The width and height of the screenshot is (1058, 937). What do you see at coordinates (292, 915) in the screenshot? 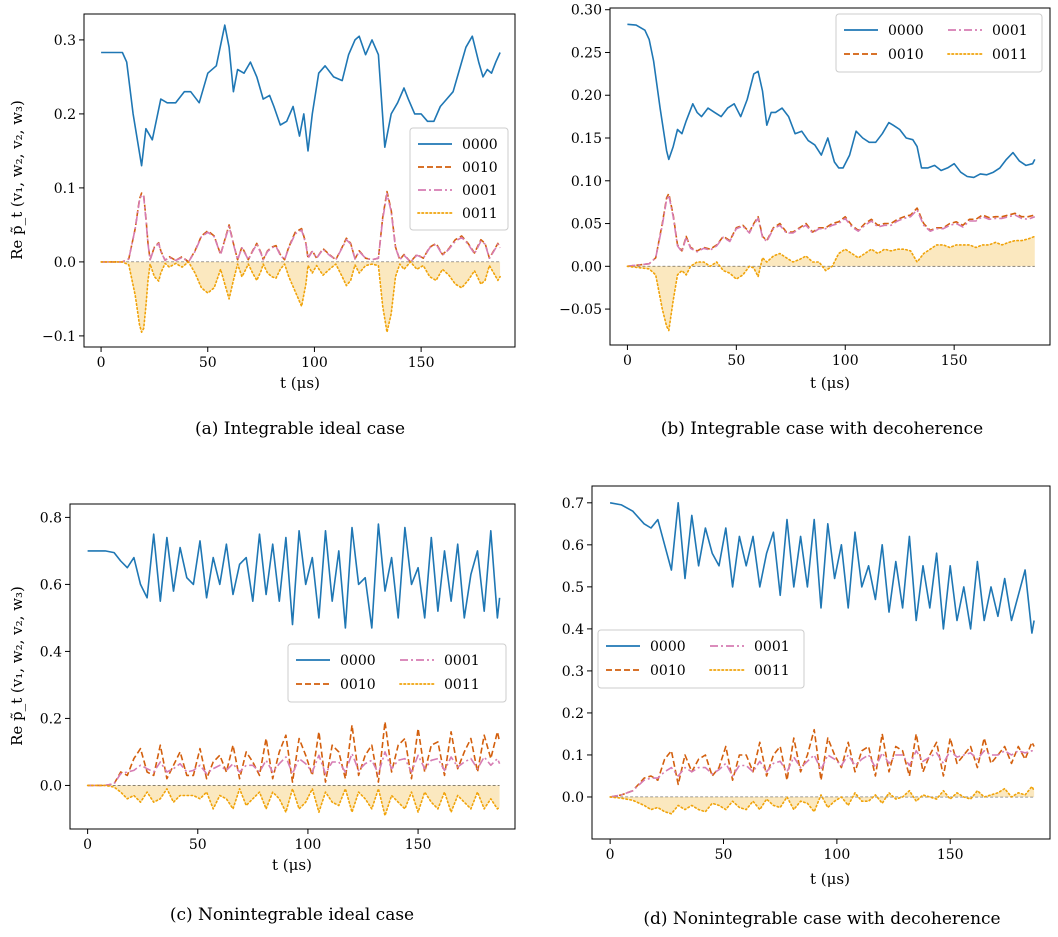
I see `caption-c: (c) Nonintegrable ideal case` at bounding box center [292, 915].